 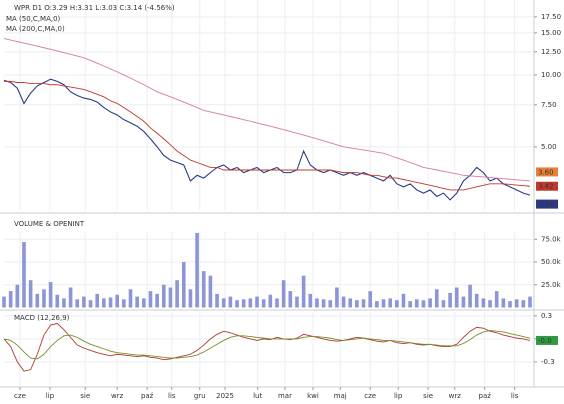 I want to click on last-value-label: 3.14, so click(x=546, y=205).